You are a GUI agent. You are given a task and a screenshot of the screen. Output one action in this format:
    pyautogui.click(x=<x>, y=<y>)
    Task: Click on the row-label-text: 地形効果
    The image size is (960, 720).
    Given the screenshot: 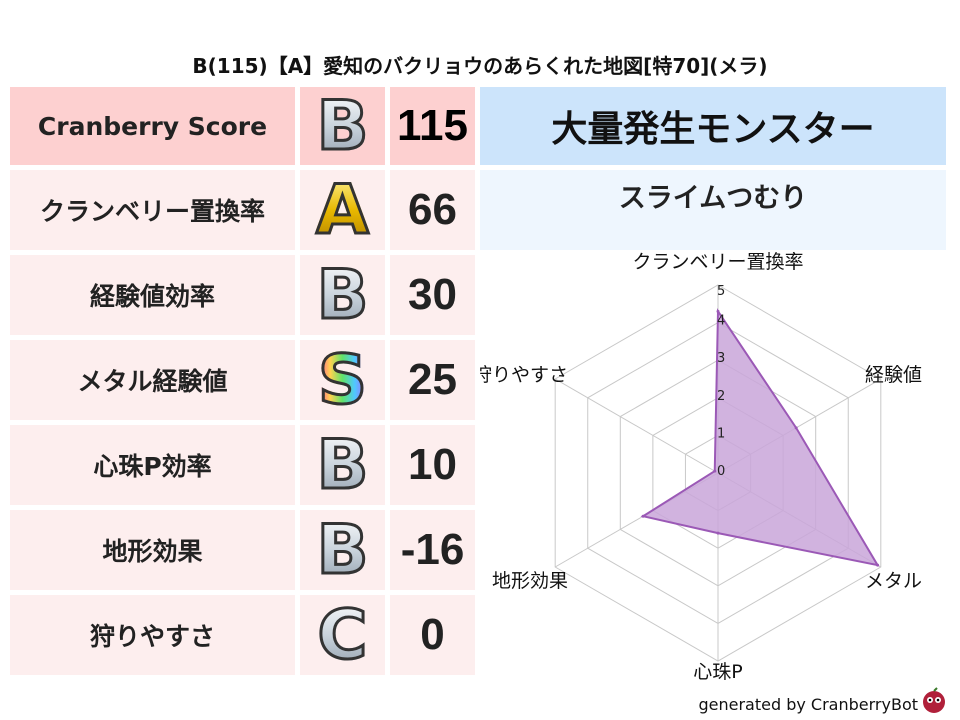 What is the action you would take?
    pyautogui.click(x=152, y=551)
    